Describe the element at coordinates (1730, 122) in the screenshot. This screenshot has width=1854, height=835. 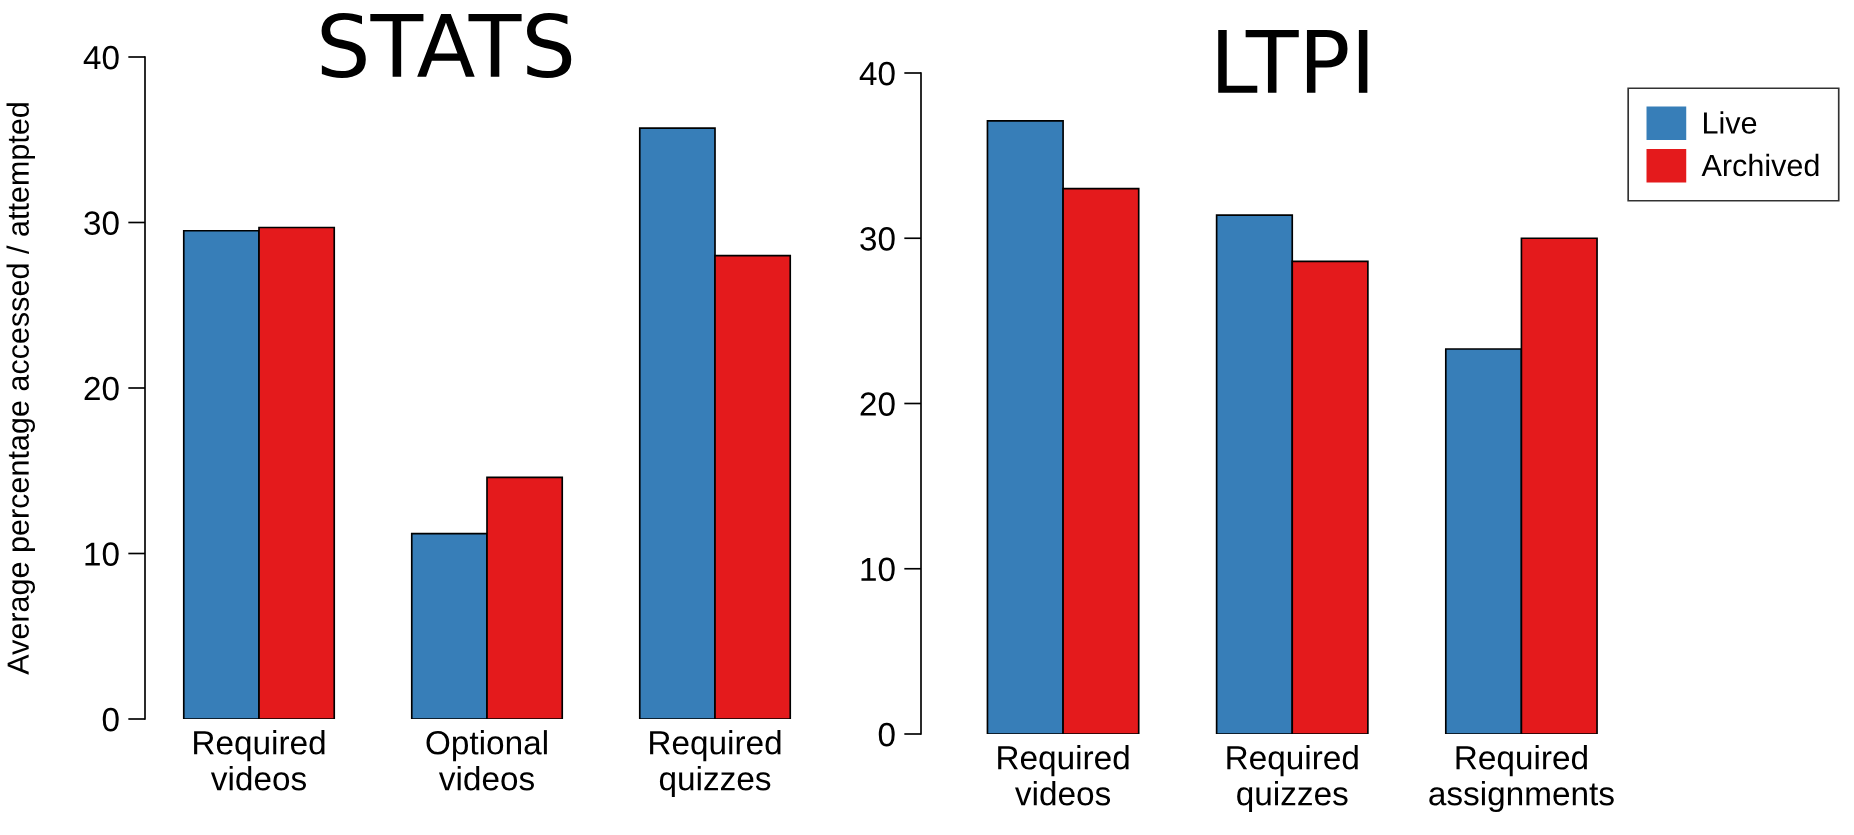
I see `legend-label: Live` at that location.